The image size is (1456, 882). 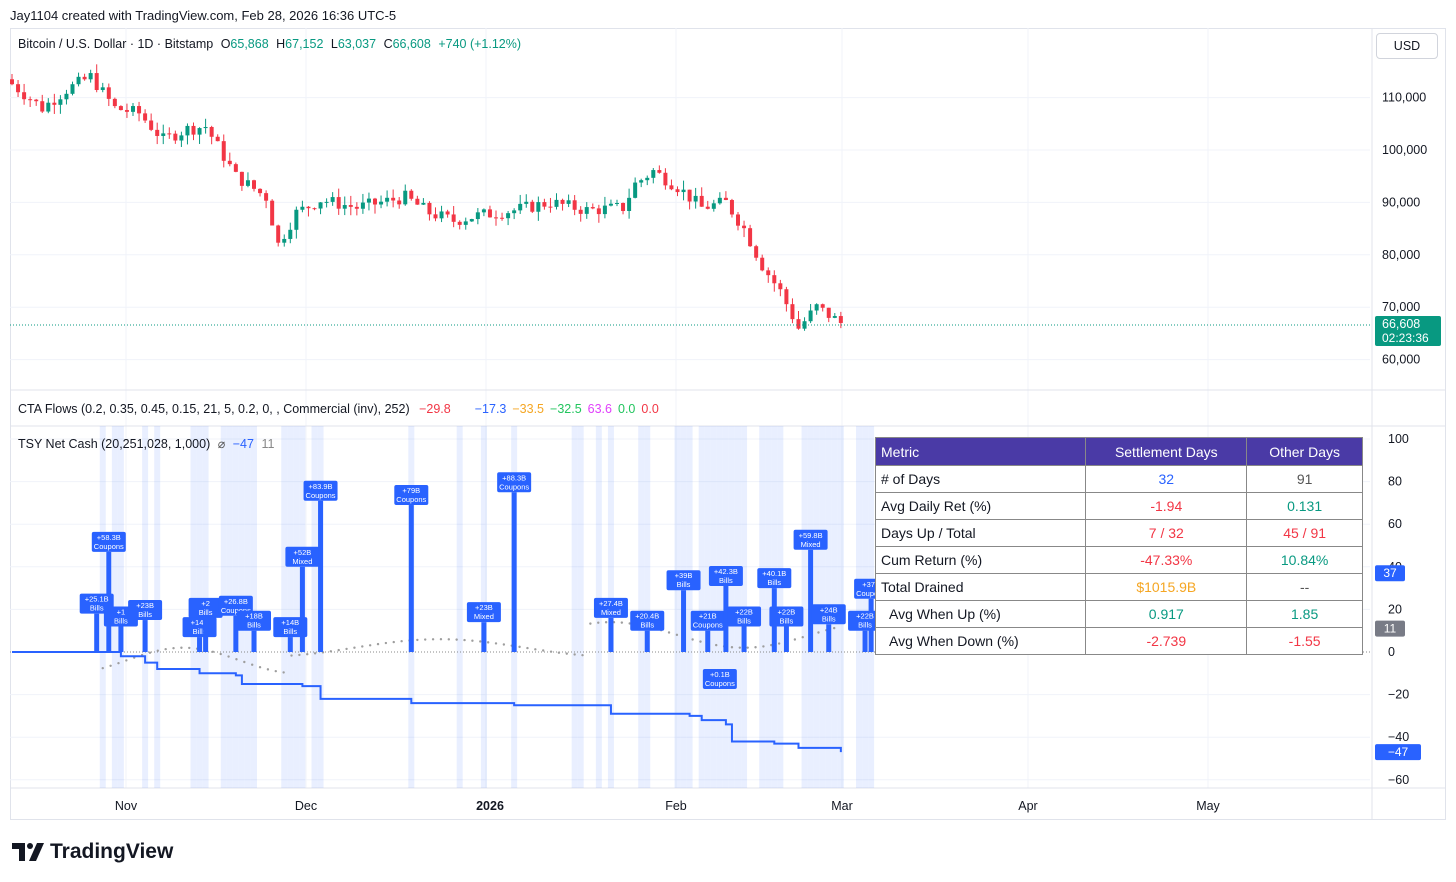 What do you see at coordinates (121, 611) in the screenshot?
I see `flow-label-amount: +1` at bounding box center [121, 611].